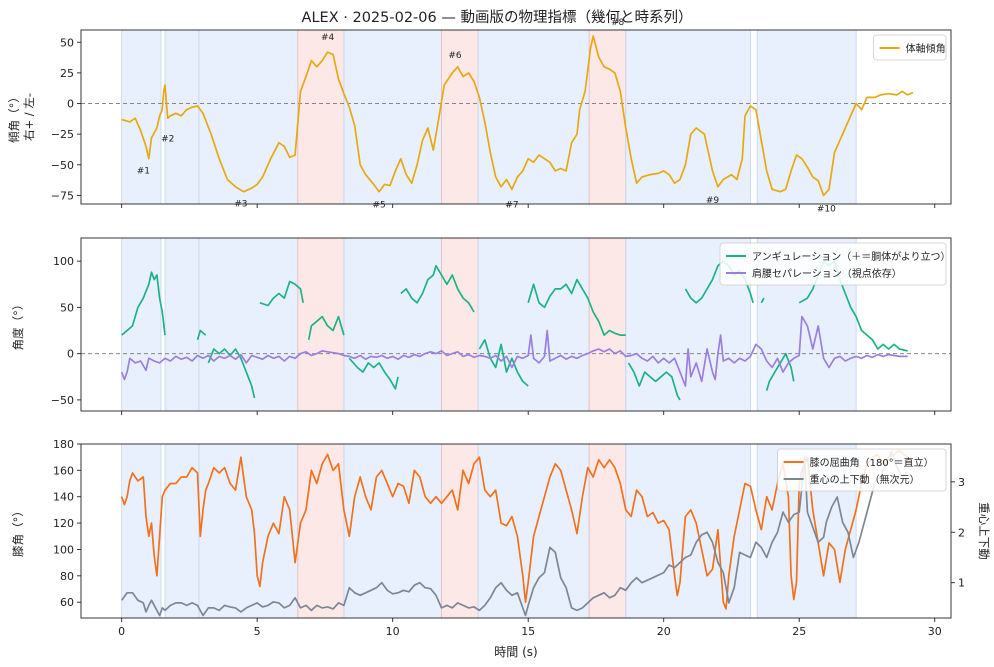 The width and height of the screenshot is (994, 667). Describe the element at coordinates (393, 631) in the screenshot. I see `x-tick-label: 10` at that location.